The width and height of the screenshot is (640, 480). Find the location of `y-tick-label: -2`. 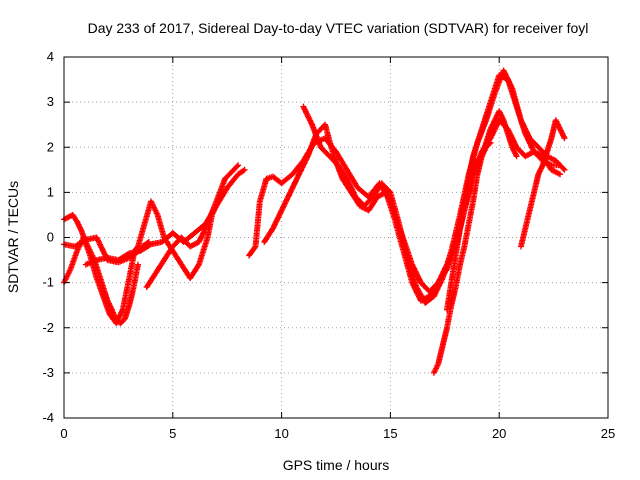

y-tick-label: -2 is located at coordinates (48, 327).